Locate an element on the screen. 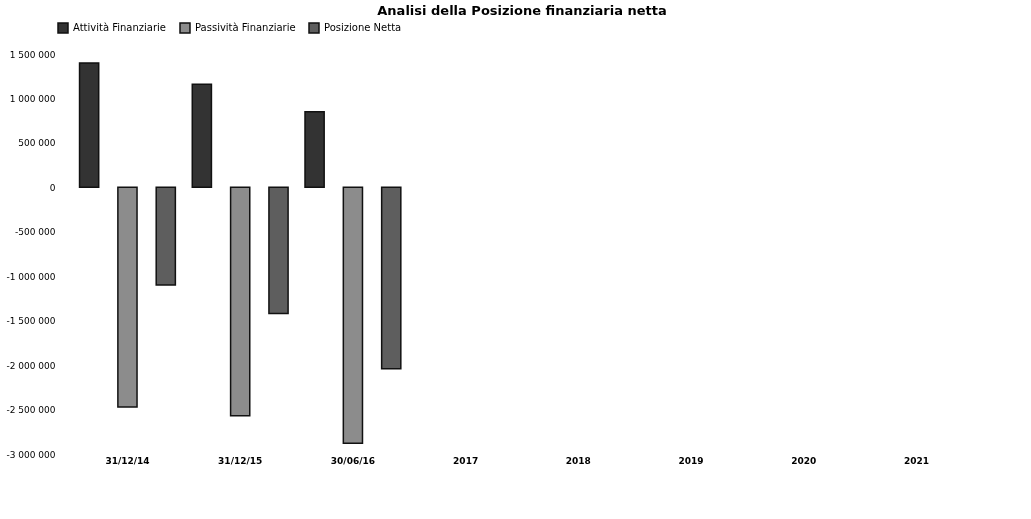 This screenshot has height=519, width=1031. chart-title: Analisi della Posizione finanziaria netta is located at coordinates (522, 10).